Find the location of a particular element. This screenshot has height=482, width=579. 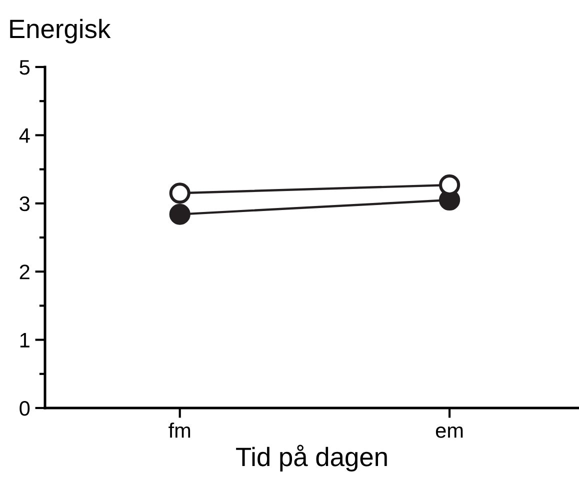

y-tick-label: 4 is located at coordinates (24, 135).